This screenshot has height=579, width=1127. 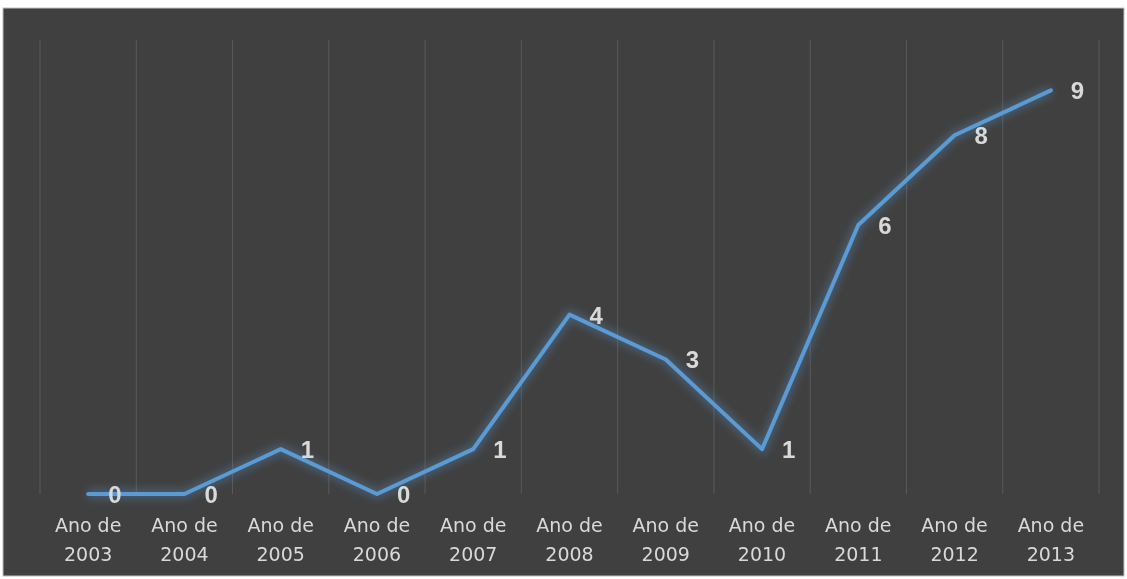 I want to click on x-tick-label: Ano de 2006, so click(x=377, y=539).